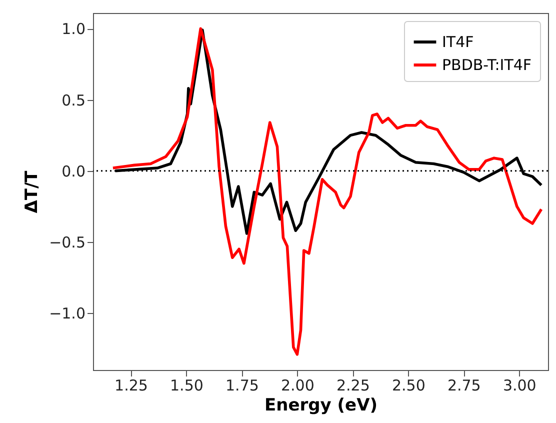  Describe the element at coordinates (131, 385) in the screenshot. I see `x-tick-label: 1.25` at that location.